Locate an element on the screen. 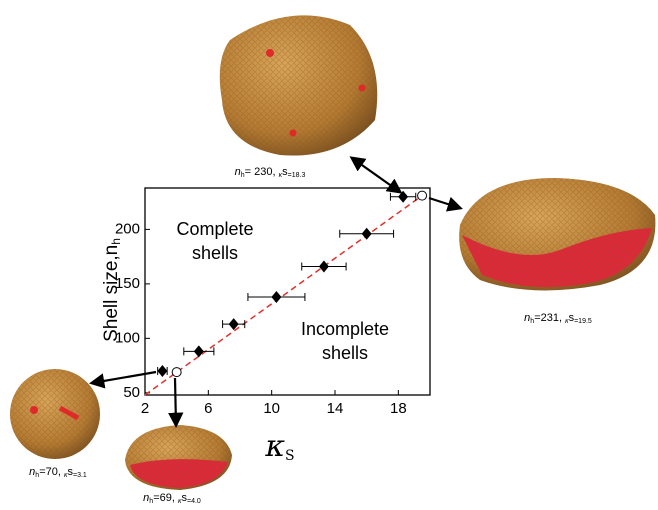  y-tick-label: 50 is located at coordinates (131, 392).